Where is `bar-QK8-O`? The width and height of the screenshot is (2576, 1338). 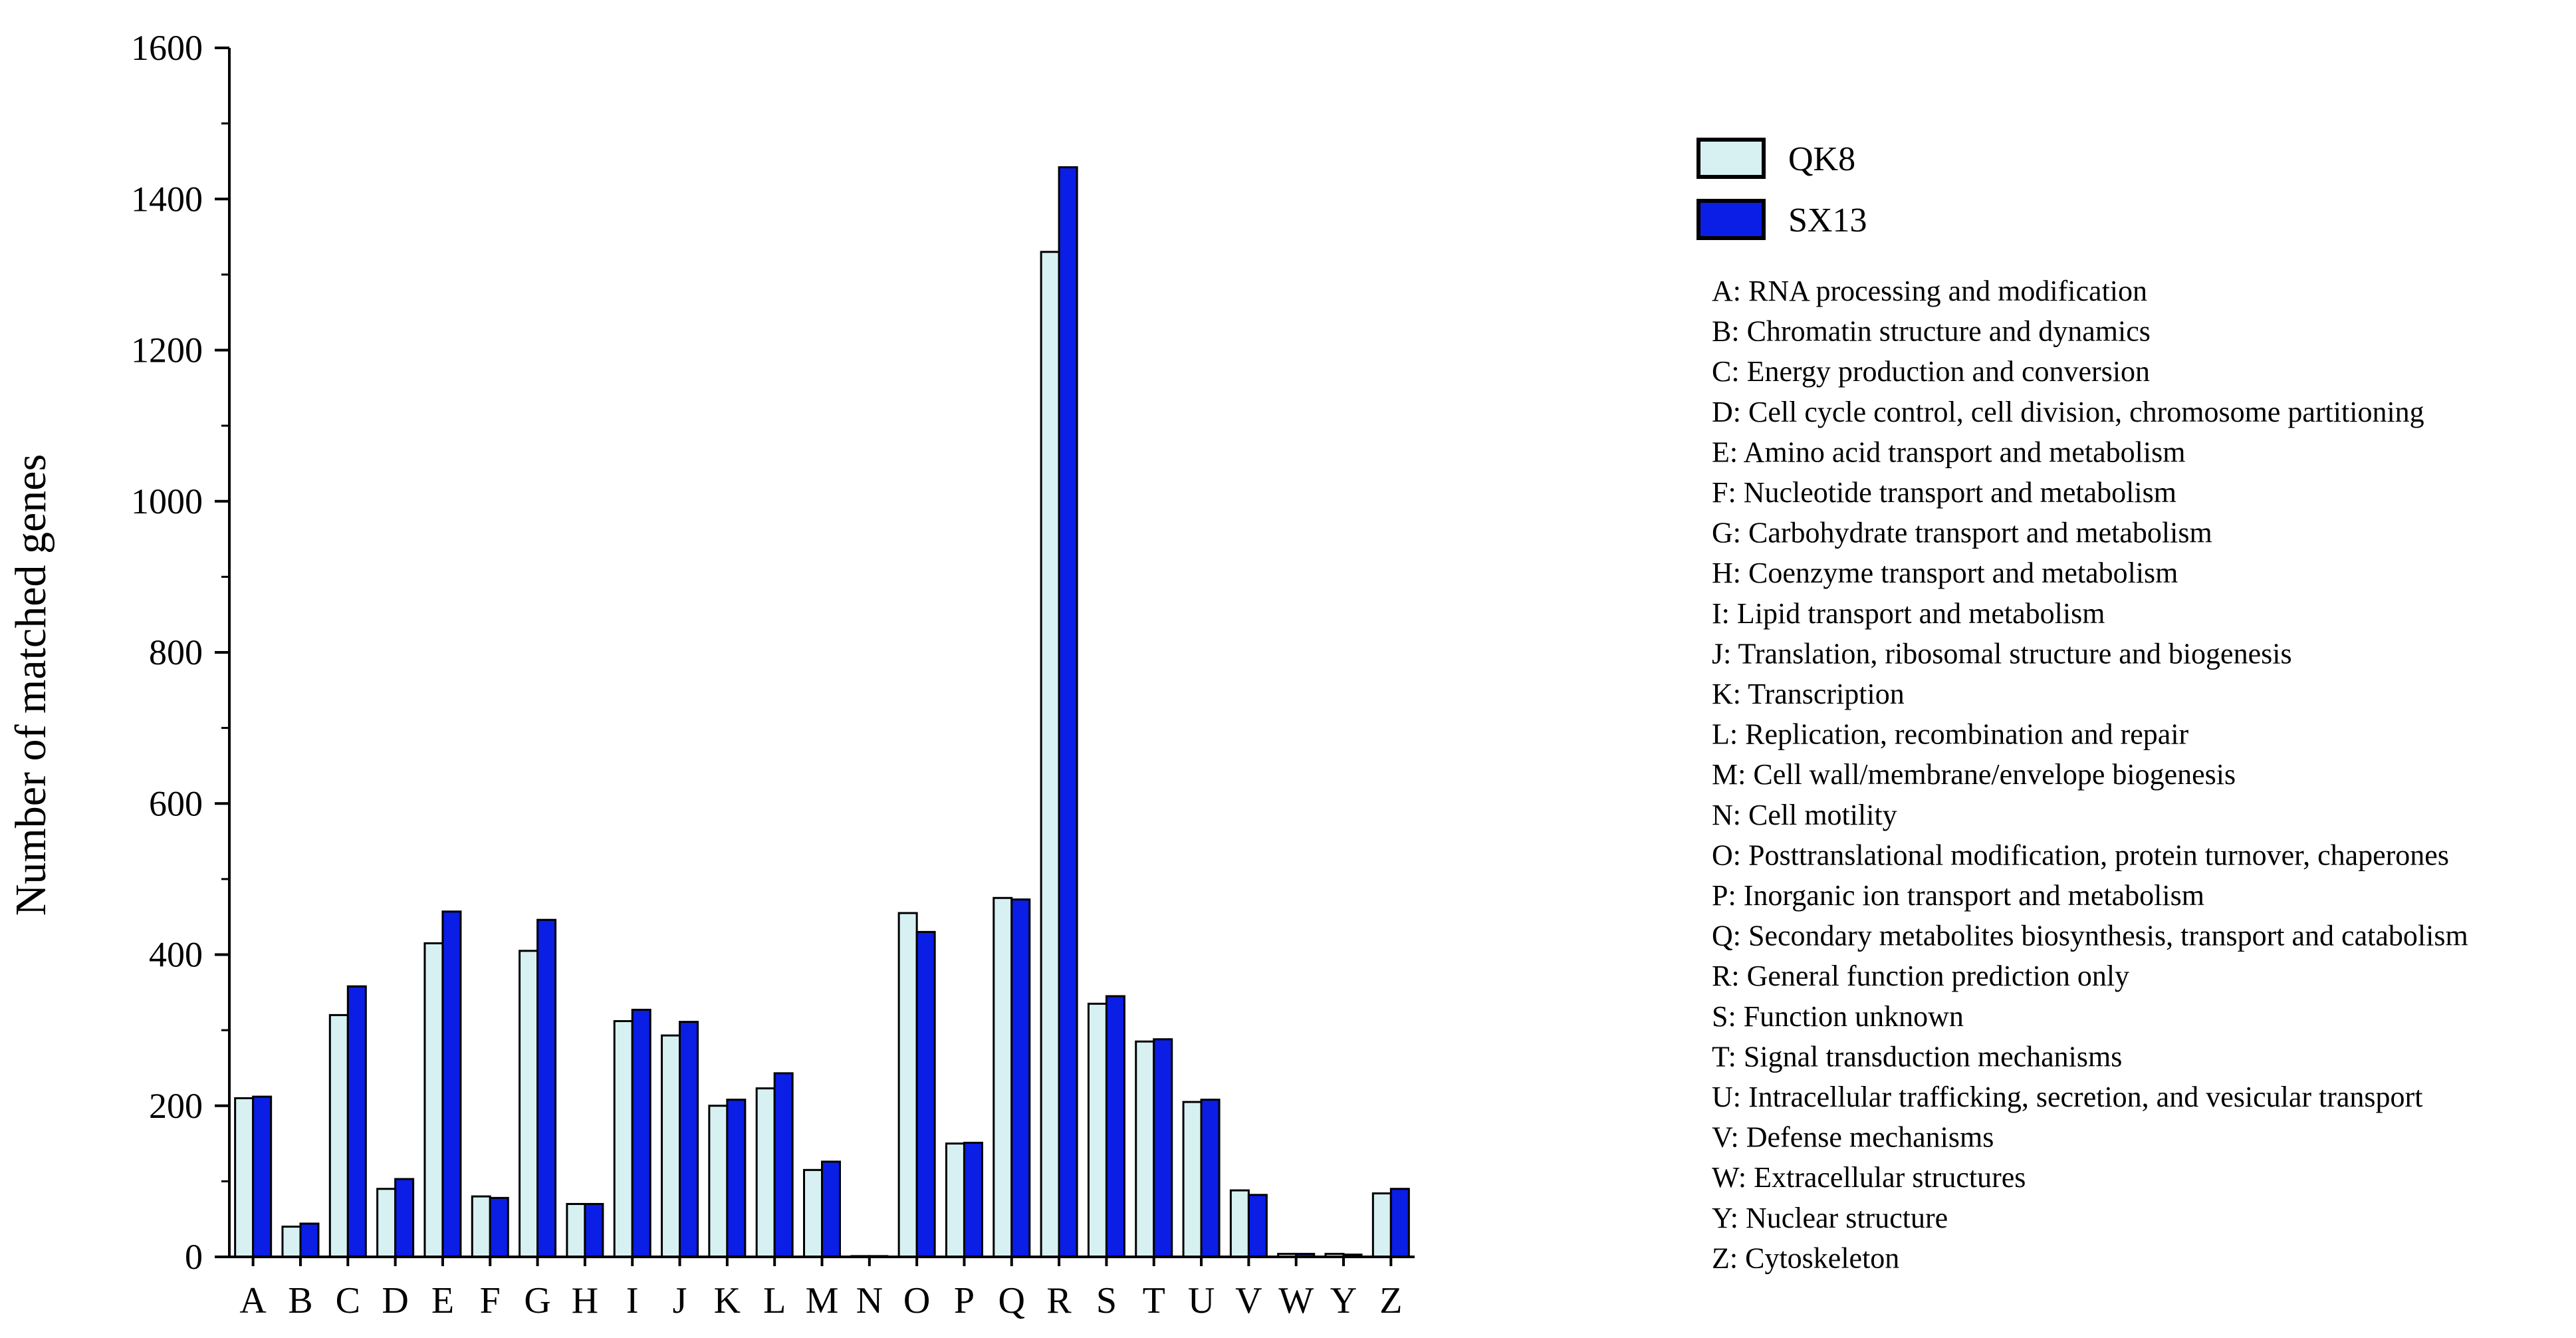 bar-QK8-O is located at coordinates (907, 1085).